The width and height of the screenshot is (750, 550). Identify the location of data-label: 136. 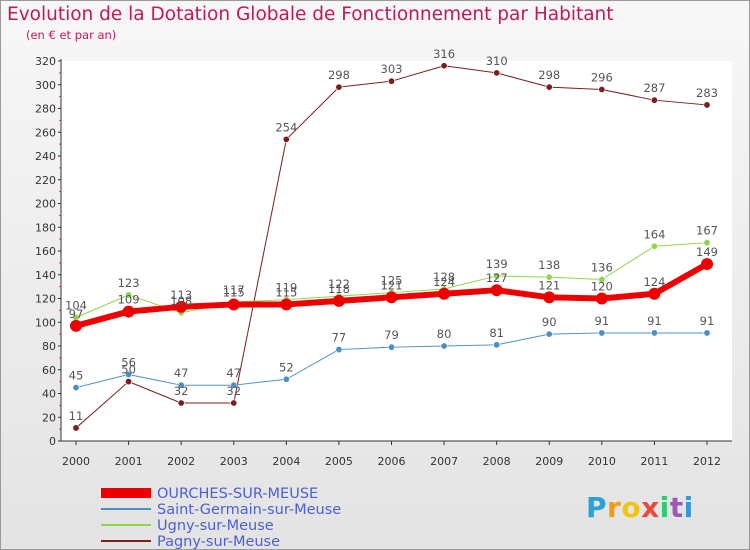
(602, 268).